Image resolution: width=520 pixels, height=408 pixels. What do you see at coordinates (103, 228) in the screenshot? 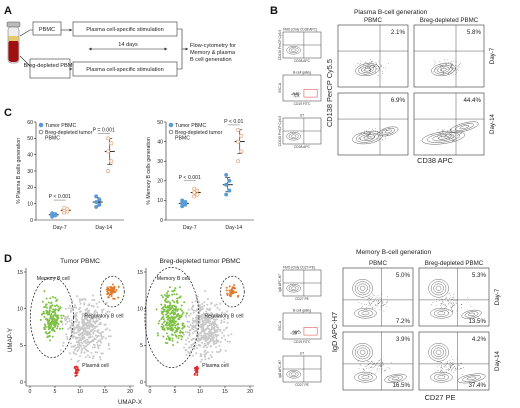
I see `category-label: Day-14` at bounding box center [103, 228].